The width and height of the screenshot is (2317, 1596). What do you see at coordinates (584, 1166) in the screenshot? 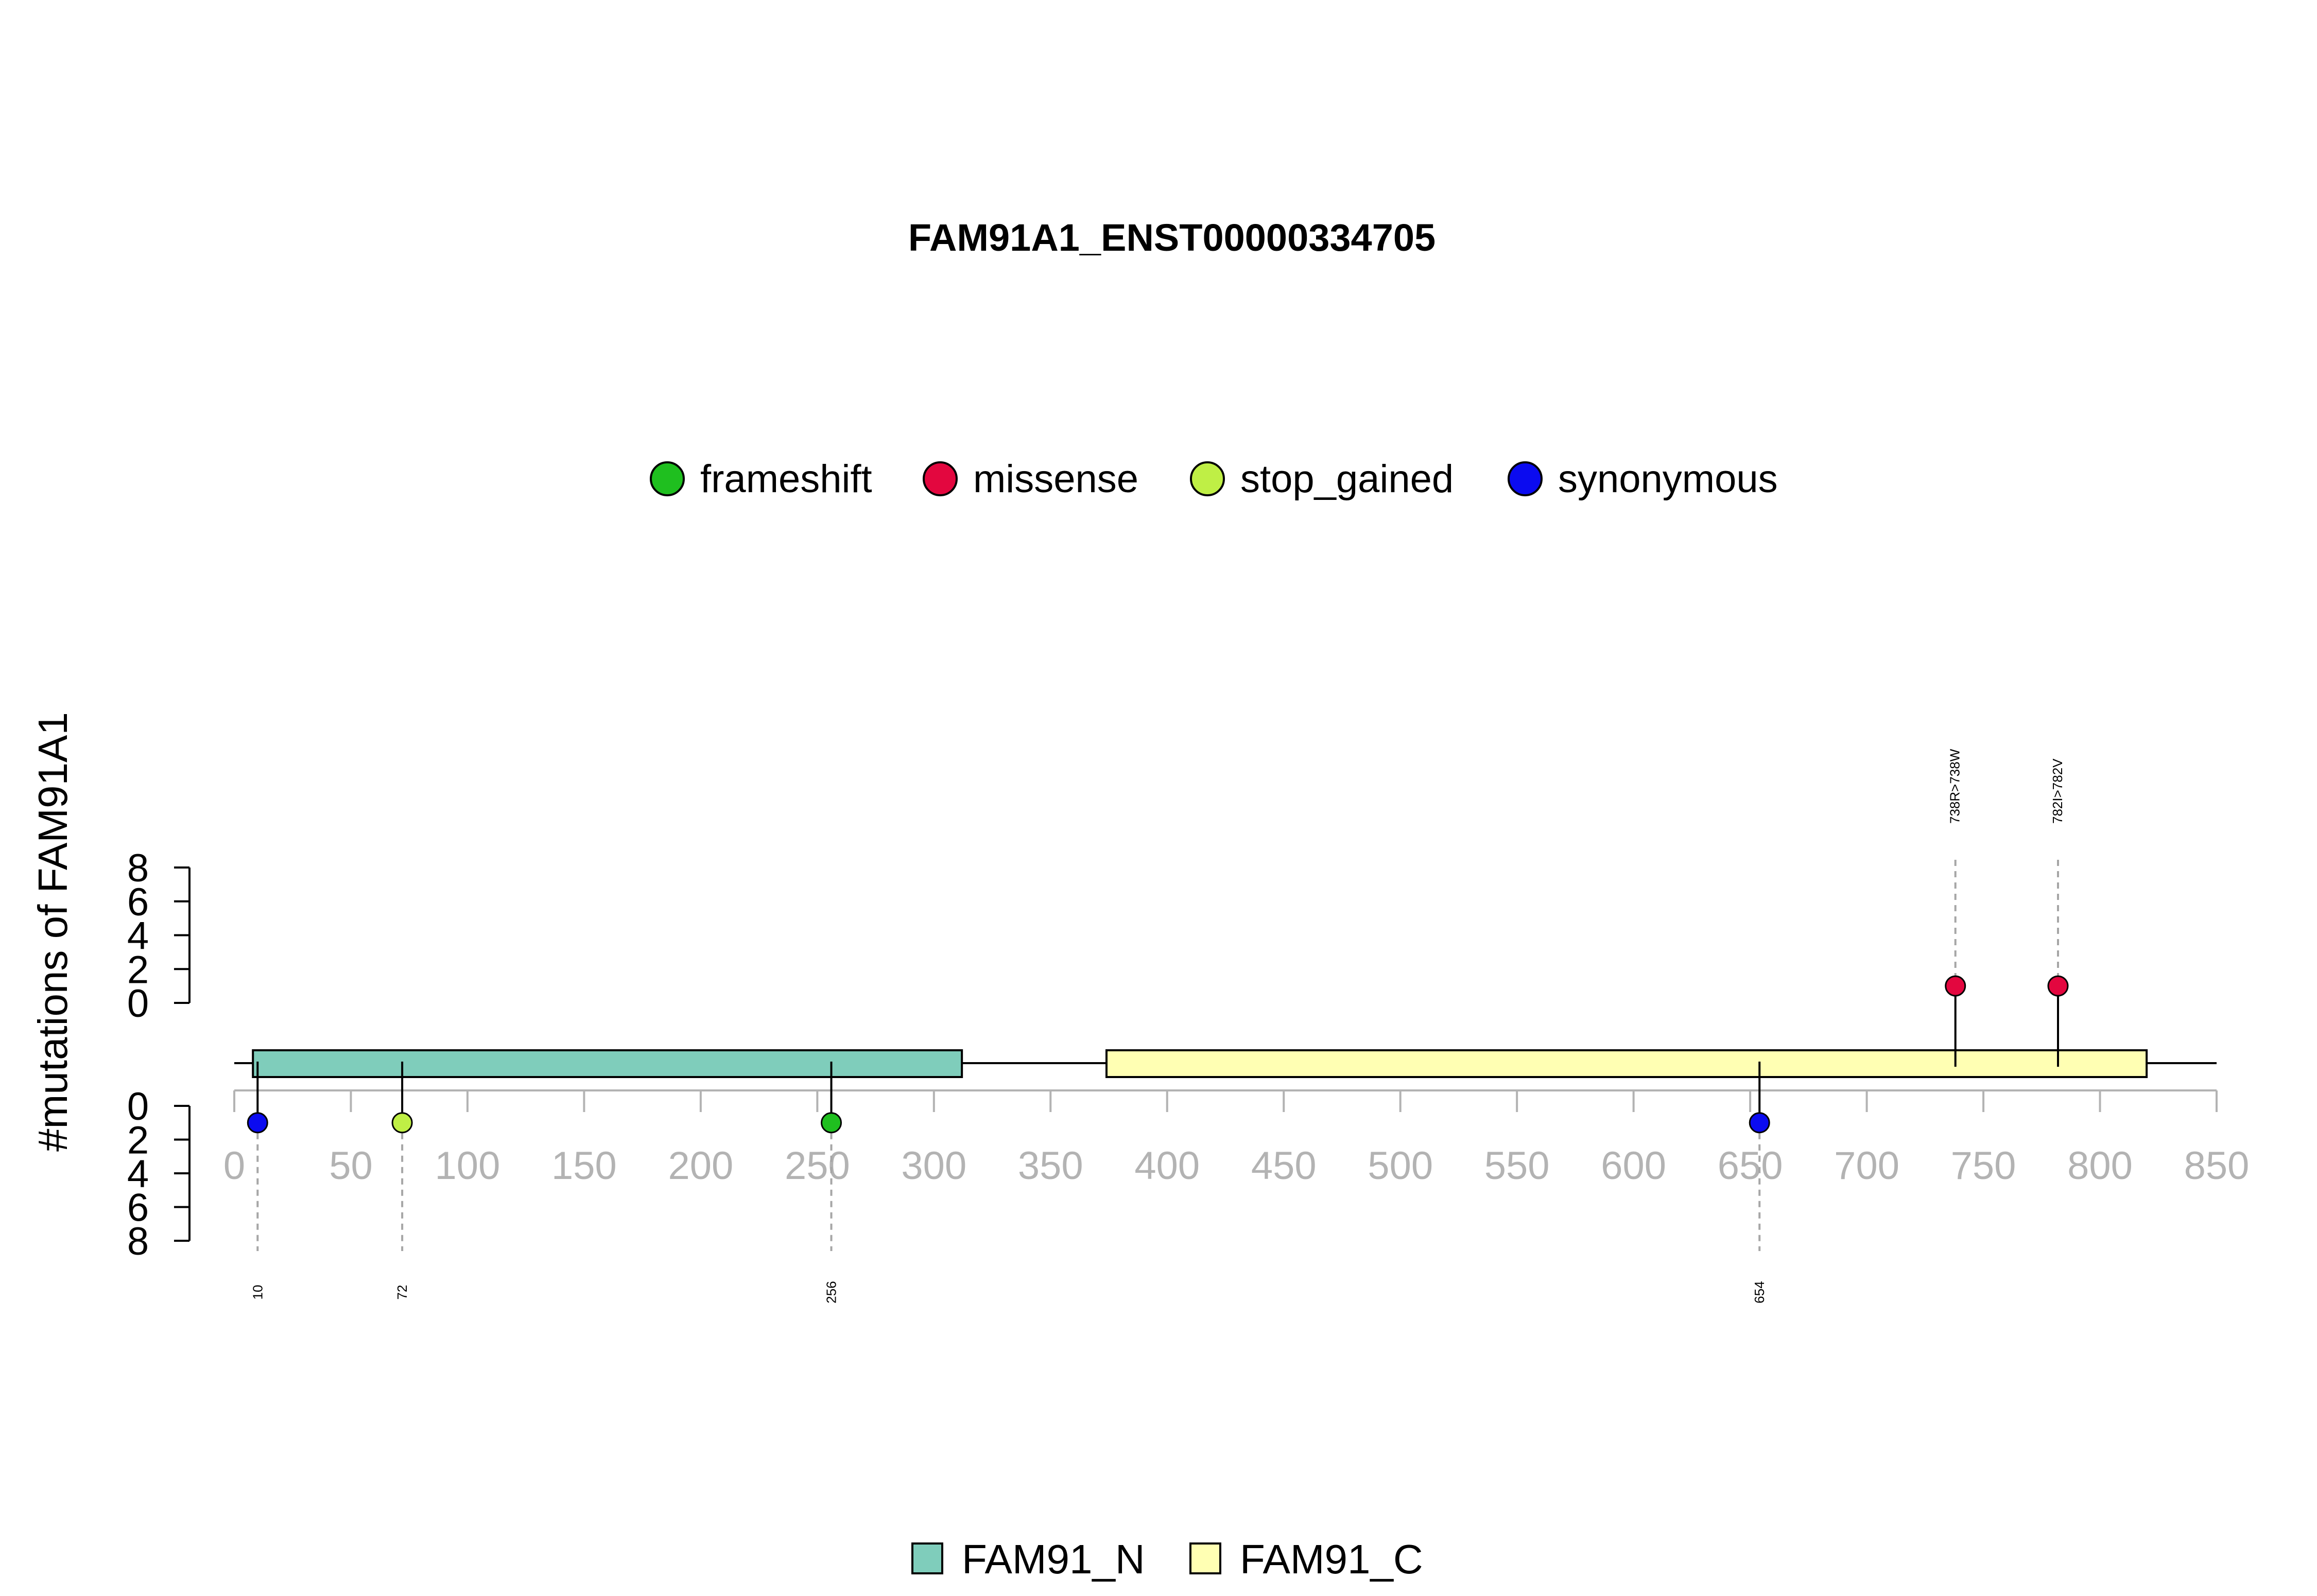
I see `x-tick-label: 150` at bounding box center [584, 1166].